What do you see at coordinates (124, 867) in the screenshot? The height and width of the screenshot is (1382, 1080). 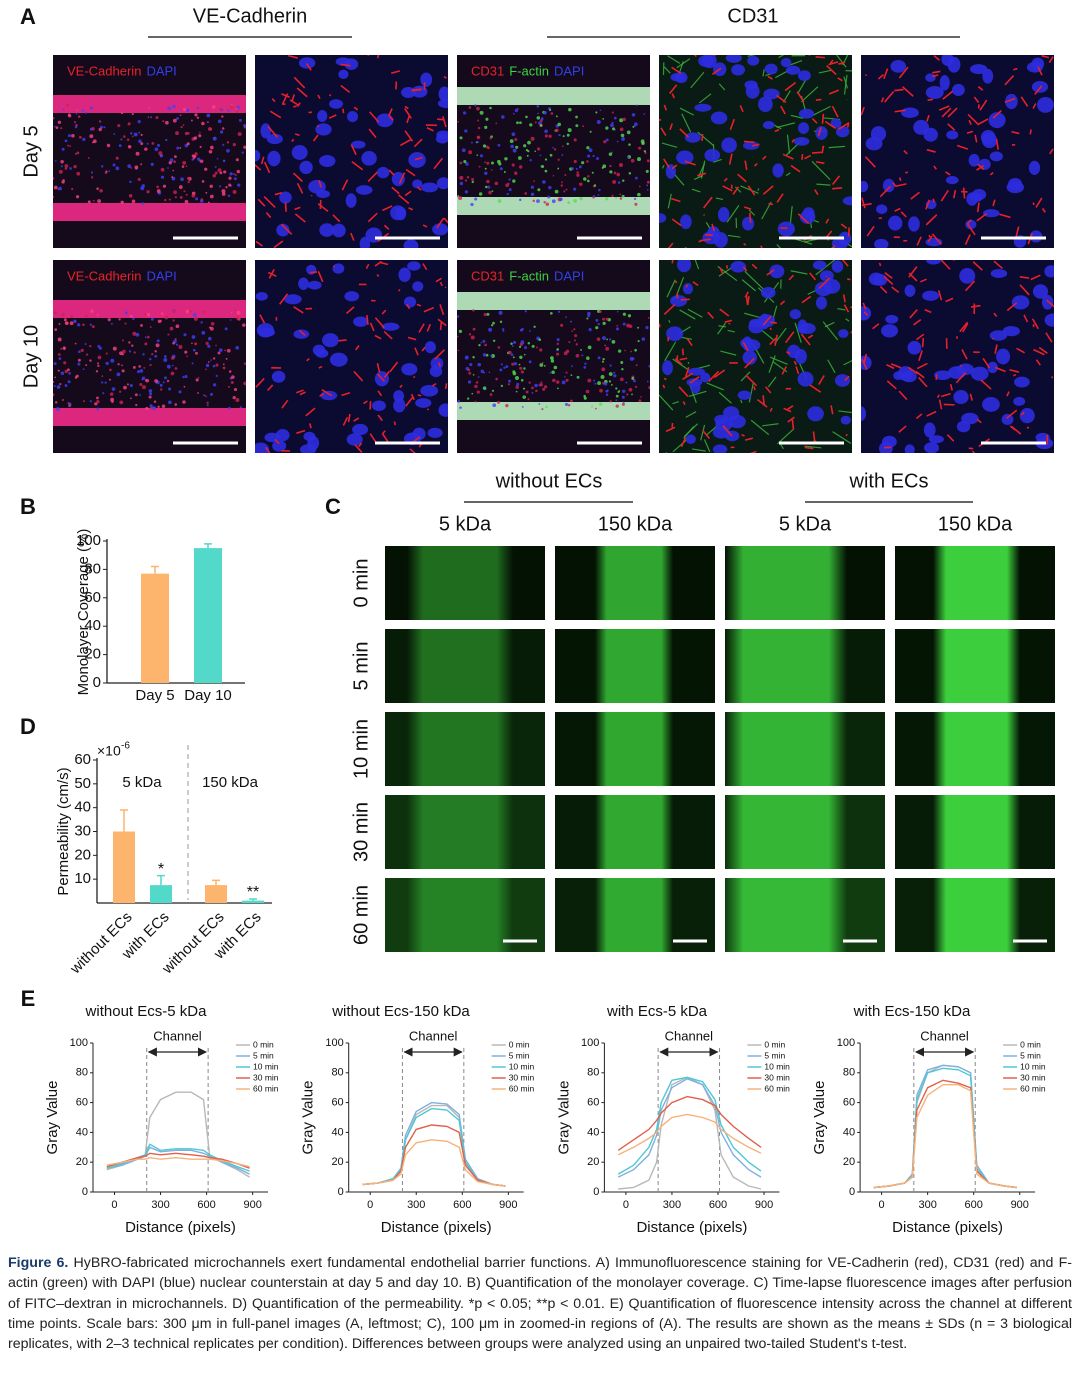 I see `bar` at bounding box center [124, 867].